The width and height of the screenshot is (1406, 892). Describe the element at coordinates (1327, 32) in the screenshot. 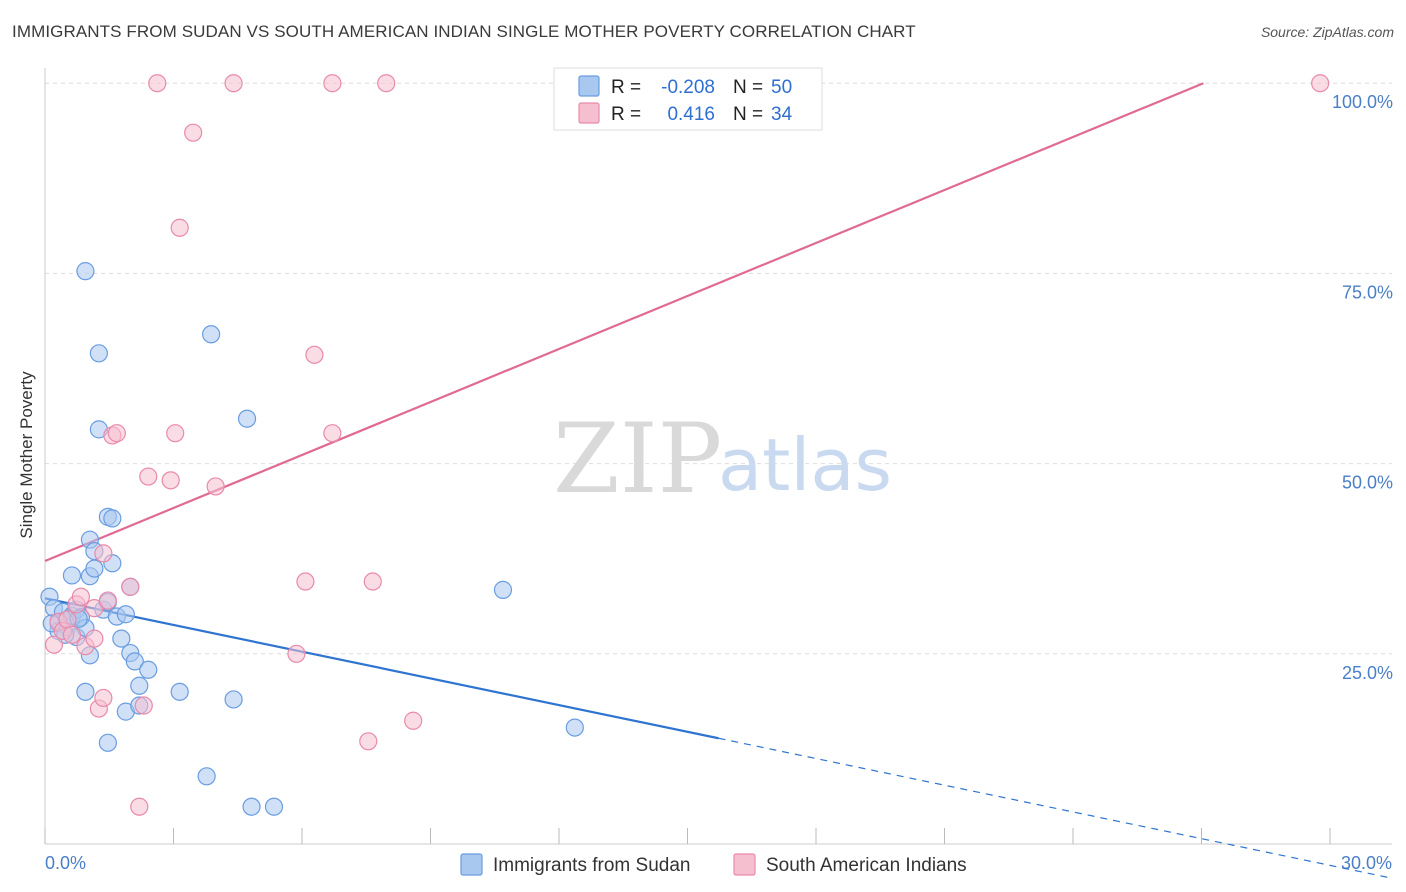

I see `source-credit: Source: ZipAtlas.com` at that location.